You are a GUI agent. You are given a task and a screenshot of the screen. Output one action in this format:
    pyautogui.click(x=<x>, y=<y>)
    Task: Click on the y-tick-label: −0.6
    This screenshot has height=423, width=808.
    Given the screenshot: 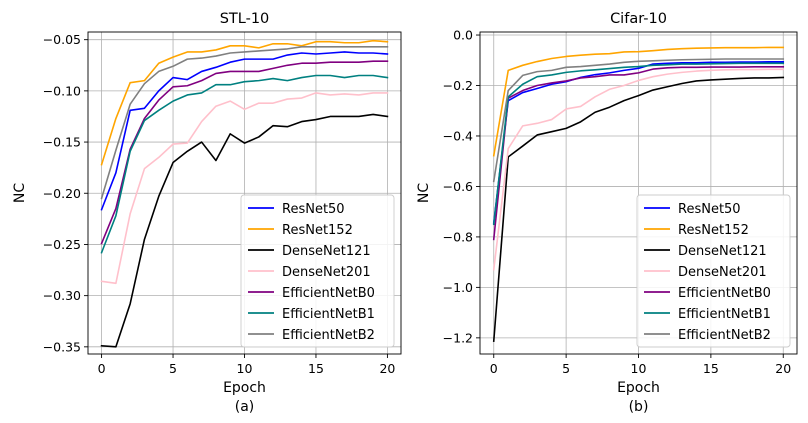 What is the action you would take?
    pyautogui.click(x=458, y=186)
    